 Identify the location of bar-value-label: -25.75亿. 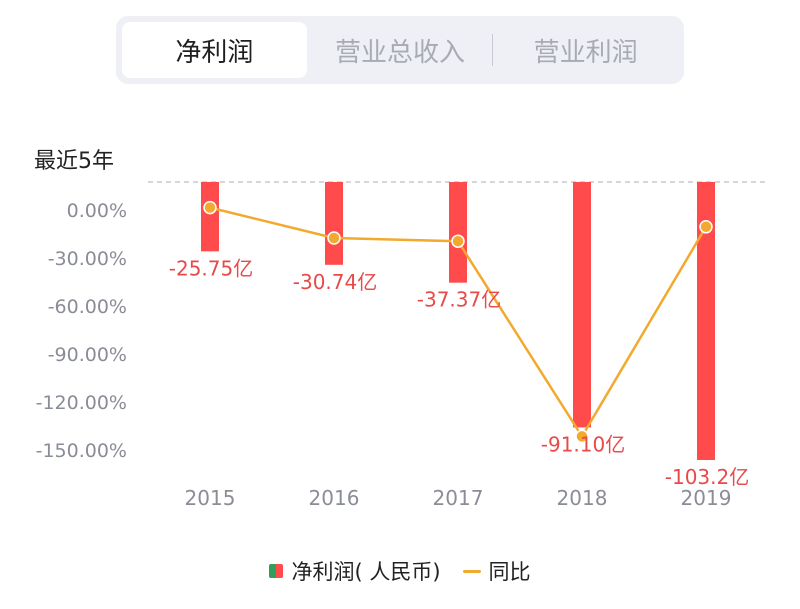
(211, 268).